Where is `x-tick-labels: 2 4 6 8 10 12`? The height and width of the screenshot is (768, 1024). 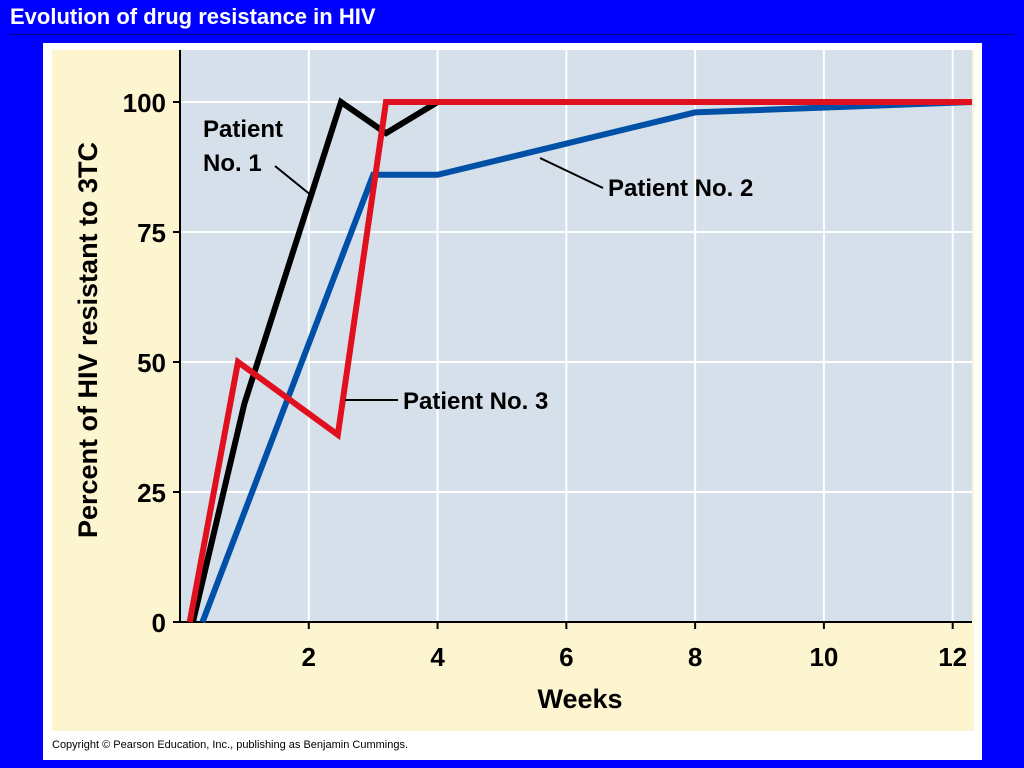
x-tick-labels: 2 4 6 8 10 12 is located at coordinates (635, 657).